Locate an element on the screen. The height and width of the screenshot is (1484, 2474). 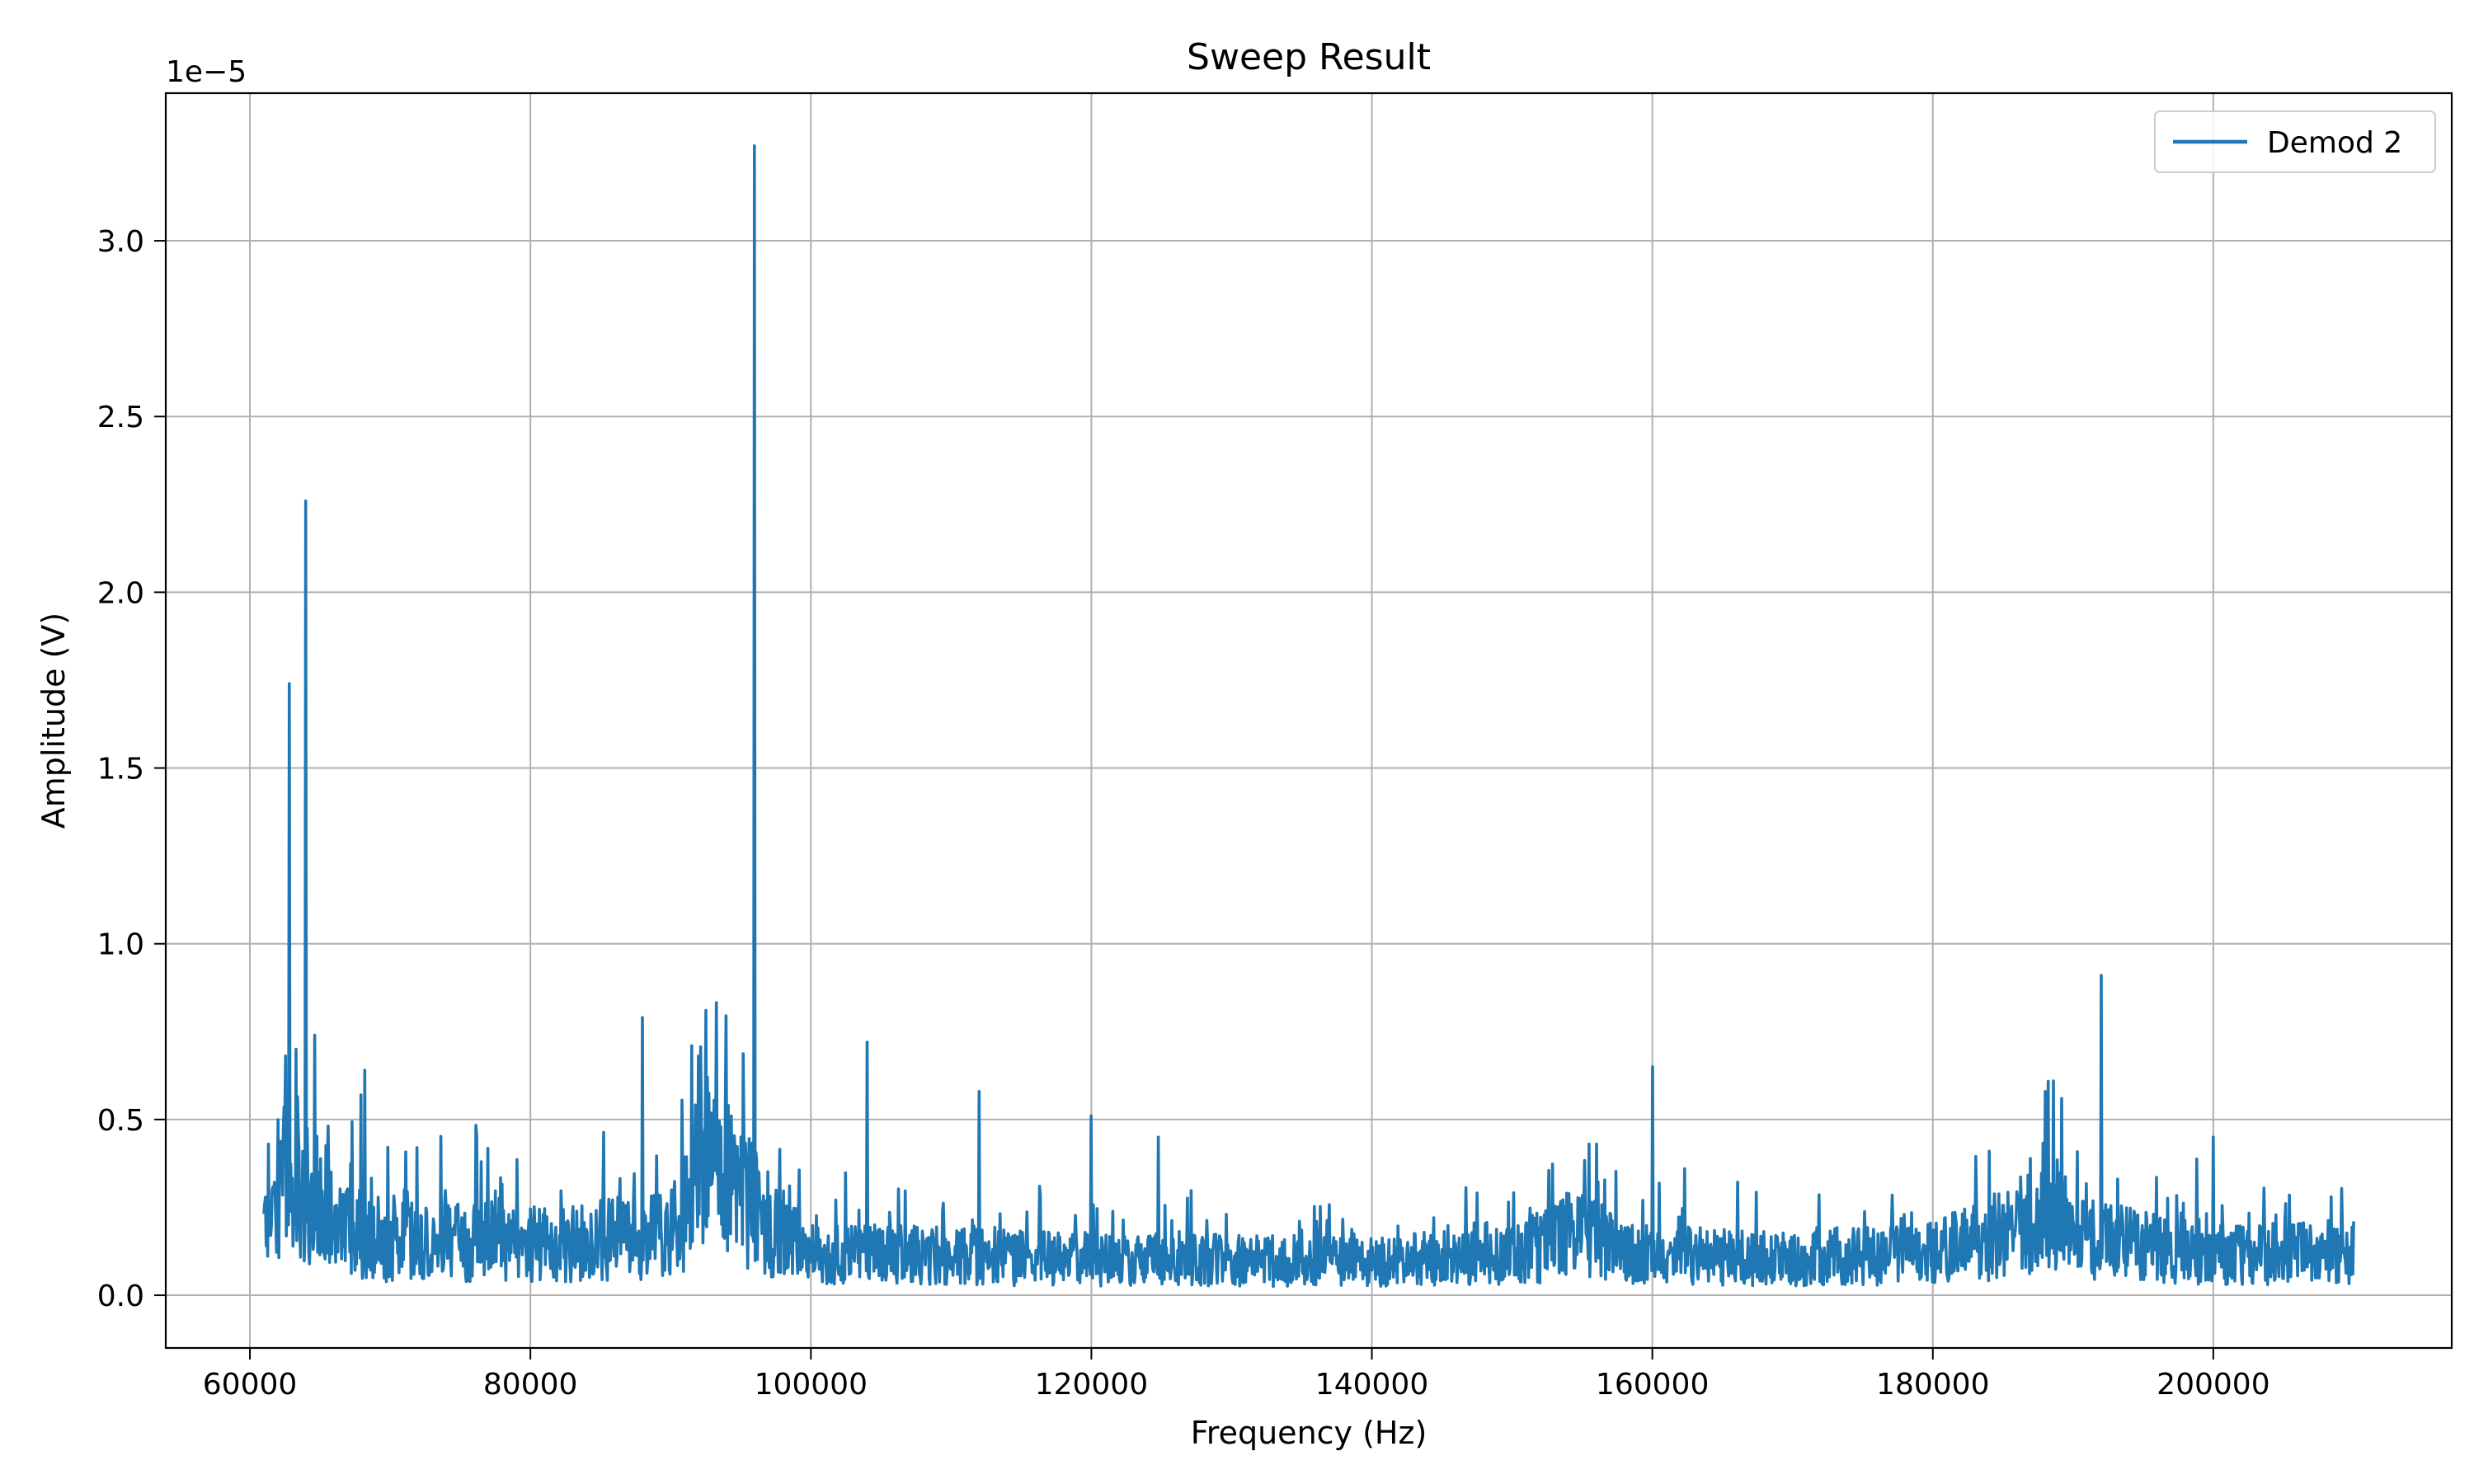
y-tick-label: 0.5 is located at coordinates (120, 1121).